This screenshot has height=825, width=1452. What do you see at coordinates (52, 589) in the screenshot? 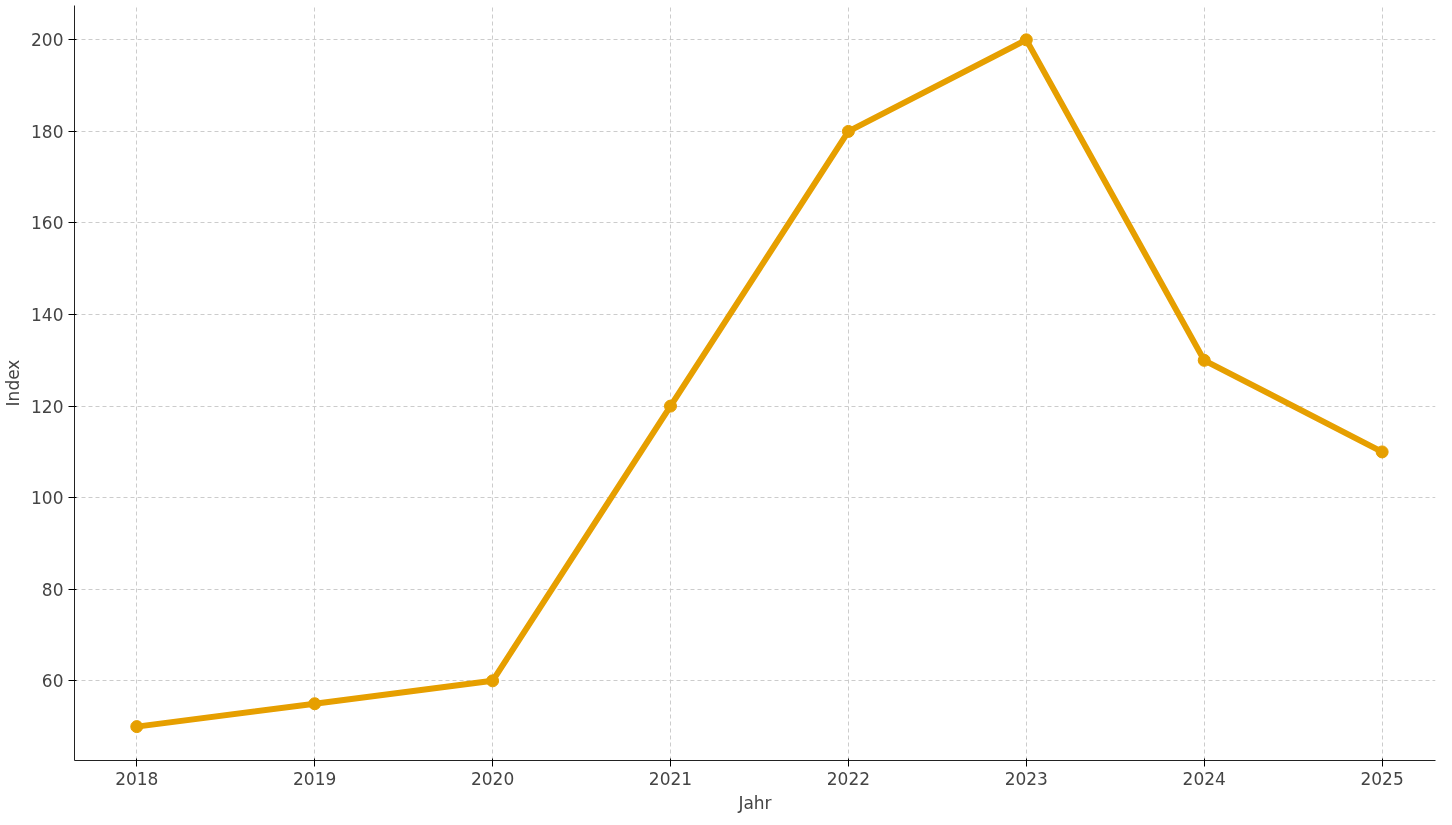
I see `y-tick-label: 80` at bounding box center [52, 589].